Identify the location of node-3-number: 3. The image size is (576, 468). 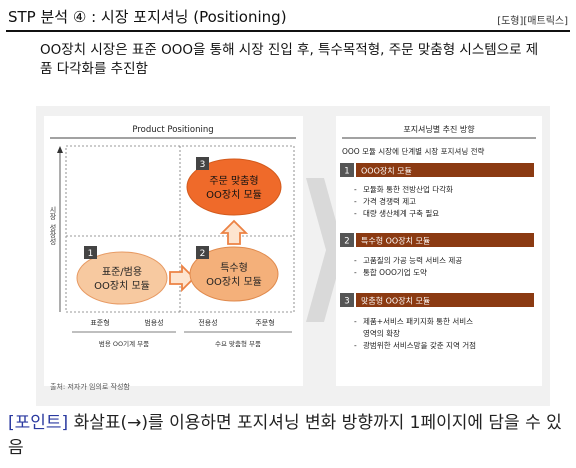
(203, 165).